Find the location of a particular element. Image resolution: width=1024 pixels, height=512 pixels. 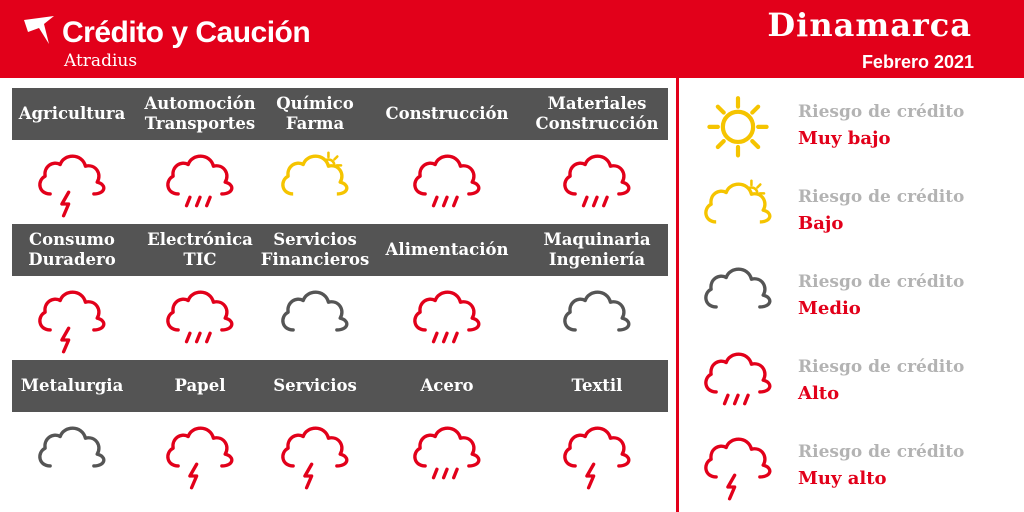

sector-label: Textil is located at coordinates (597, 386).